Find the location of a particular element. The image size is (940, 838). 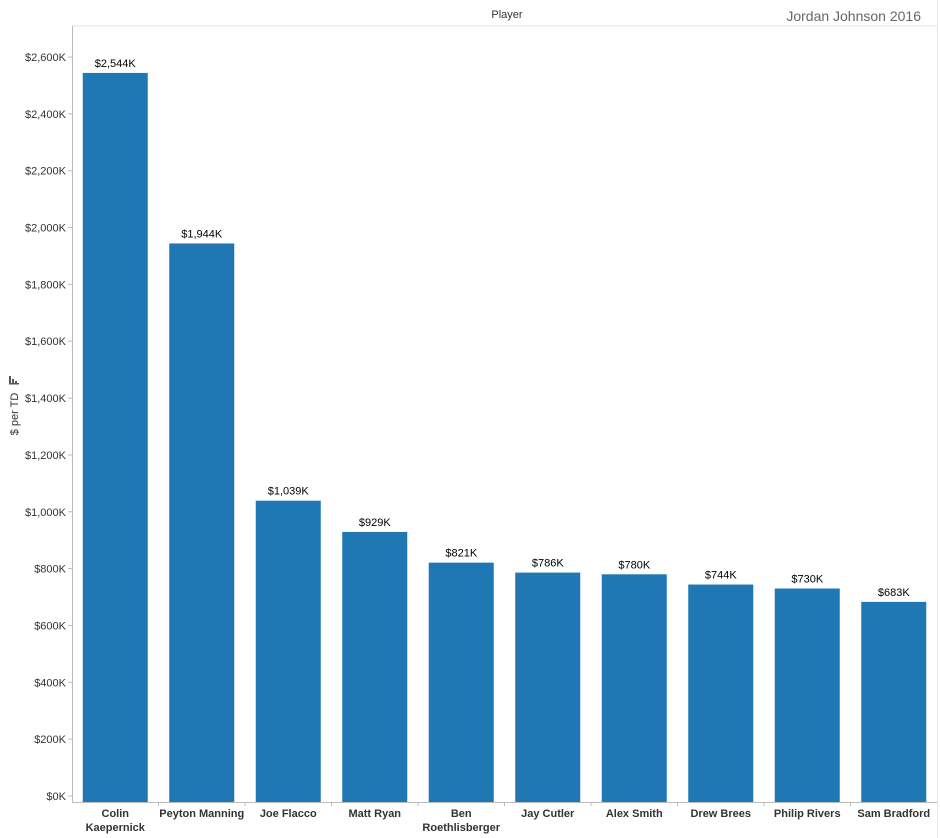

x-category-label: Matt Ryan is located at coordinates (374, 814).